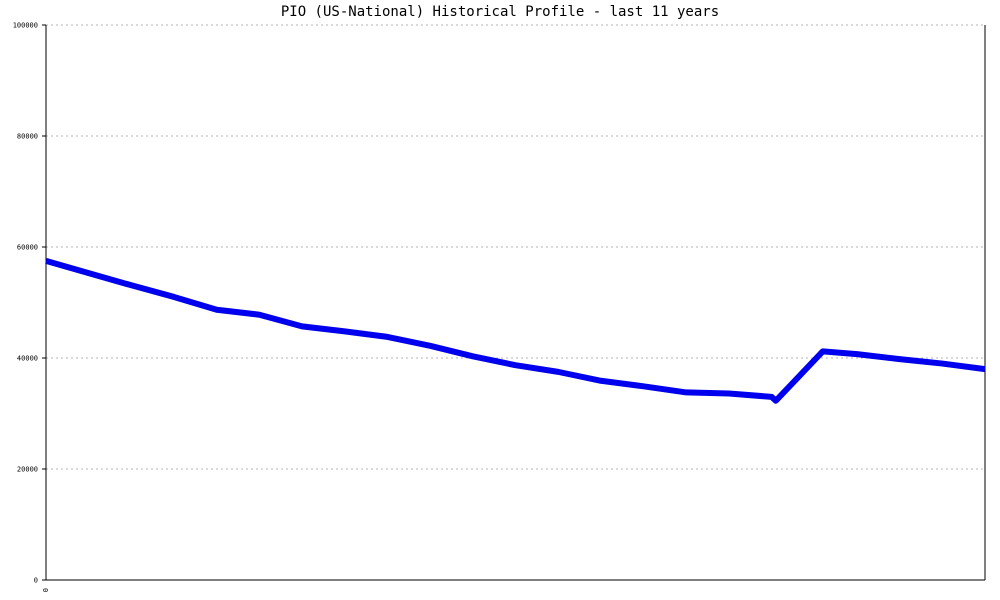 The image size is (1000, 600). Describe the element at coordinates (29, 303) in the screenshot. I see `y-tick-labels: 0 20000 40000 60000 80000 100000` at that location.